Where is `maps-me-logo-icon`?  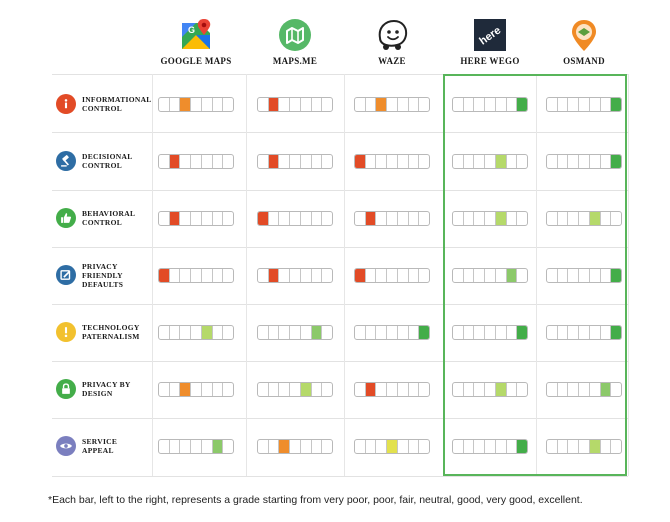 maps-me-logo-icon is located at coordinates (295, 35).